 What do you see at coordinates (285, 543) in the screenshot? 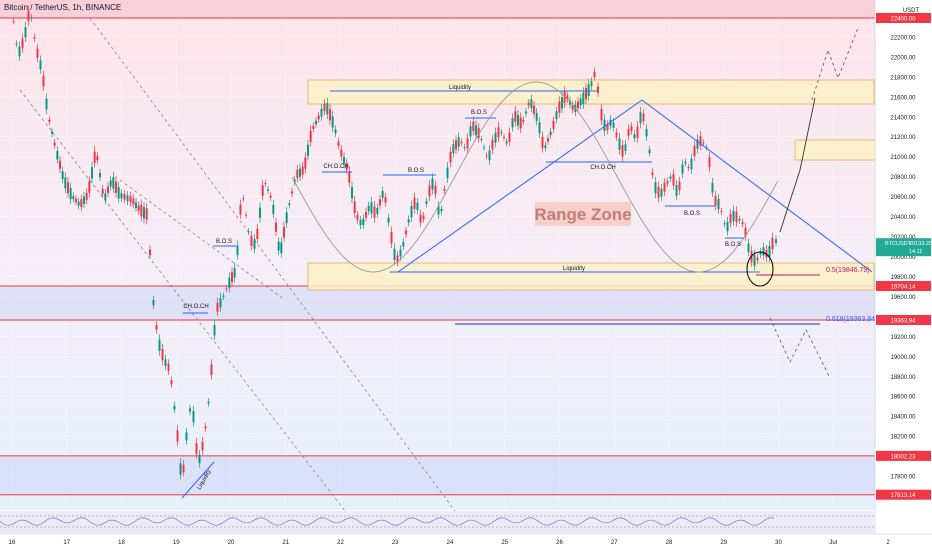
I see `x-tick-label: 21` at bounding box center [285, 543].